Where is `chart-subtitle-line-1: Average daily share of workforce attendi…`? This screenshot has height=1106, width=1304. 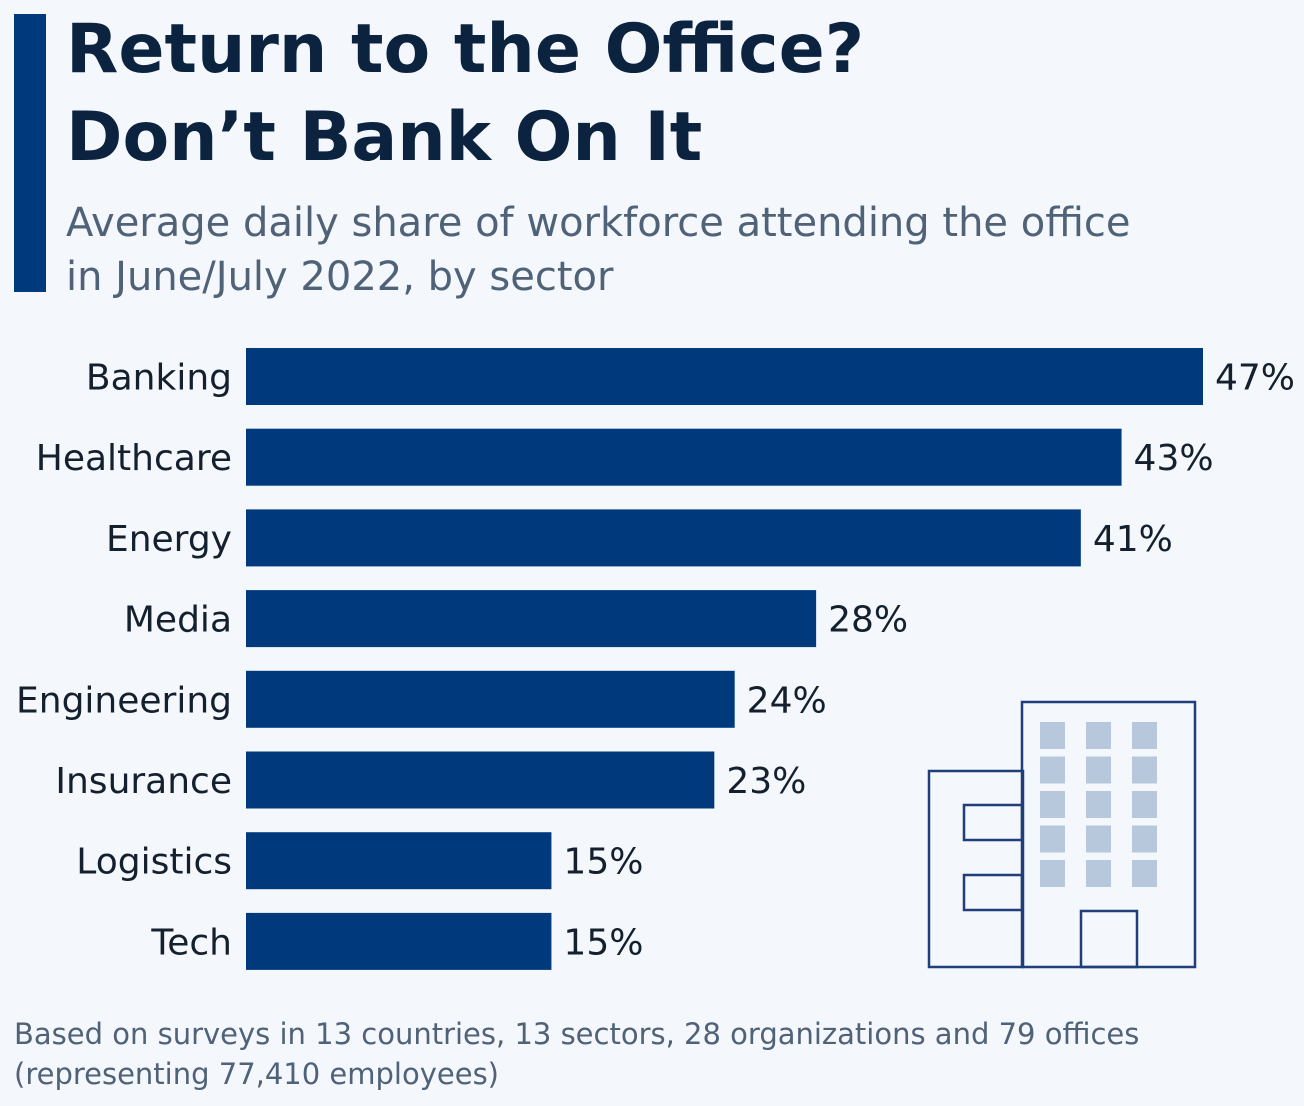 chart-subtitle-line-1: Average daily share of workforce attendi… is located at coordinates (598, 223).